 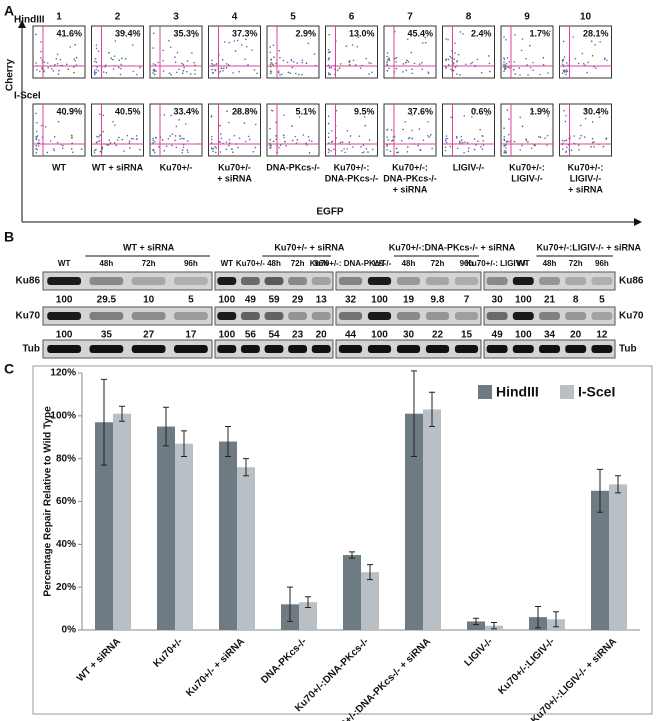 What do you see at coordinates (293, 167) in the screenshot?
I see `condition-label: DNA-PKcs-/-` at bounding box center [293, 167].